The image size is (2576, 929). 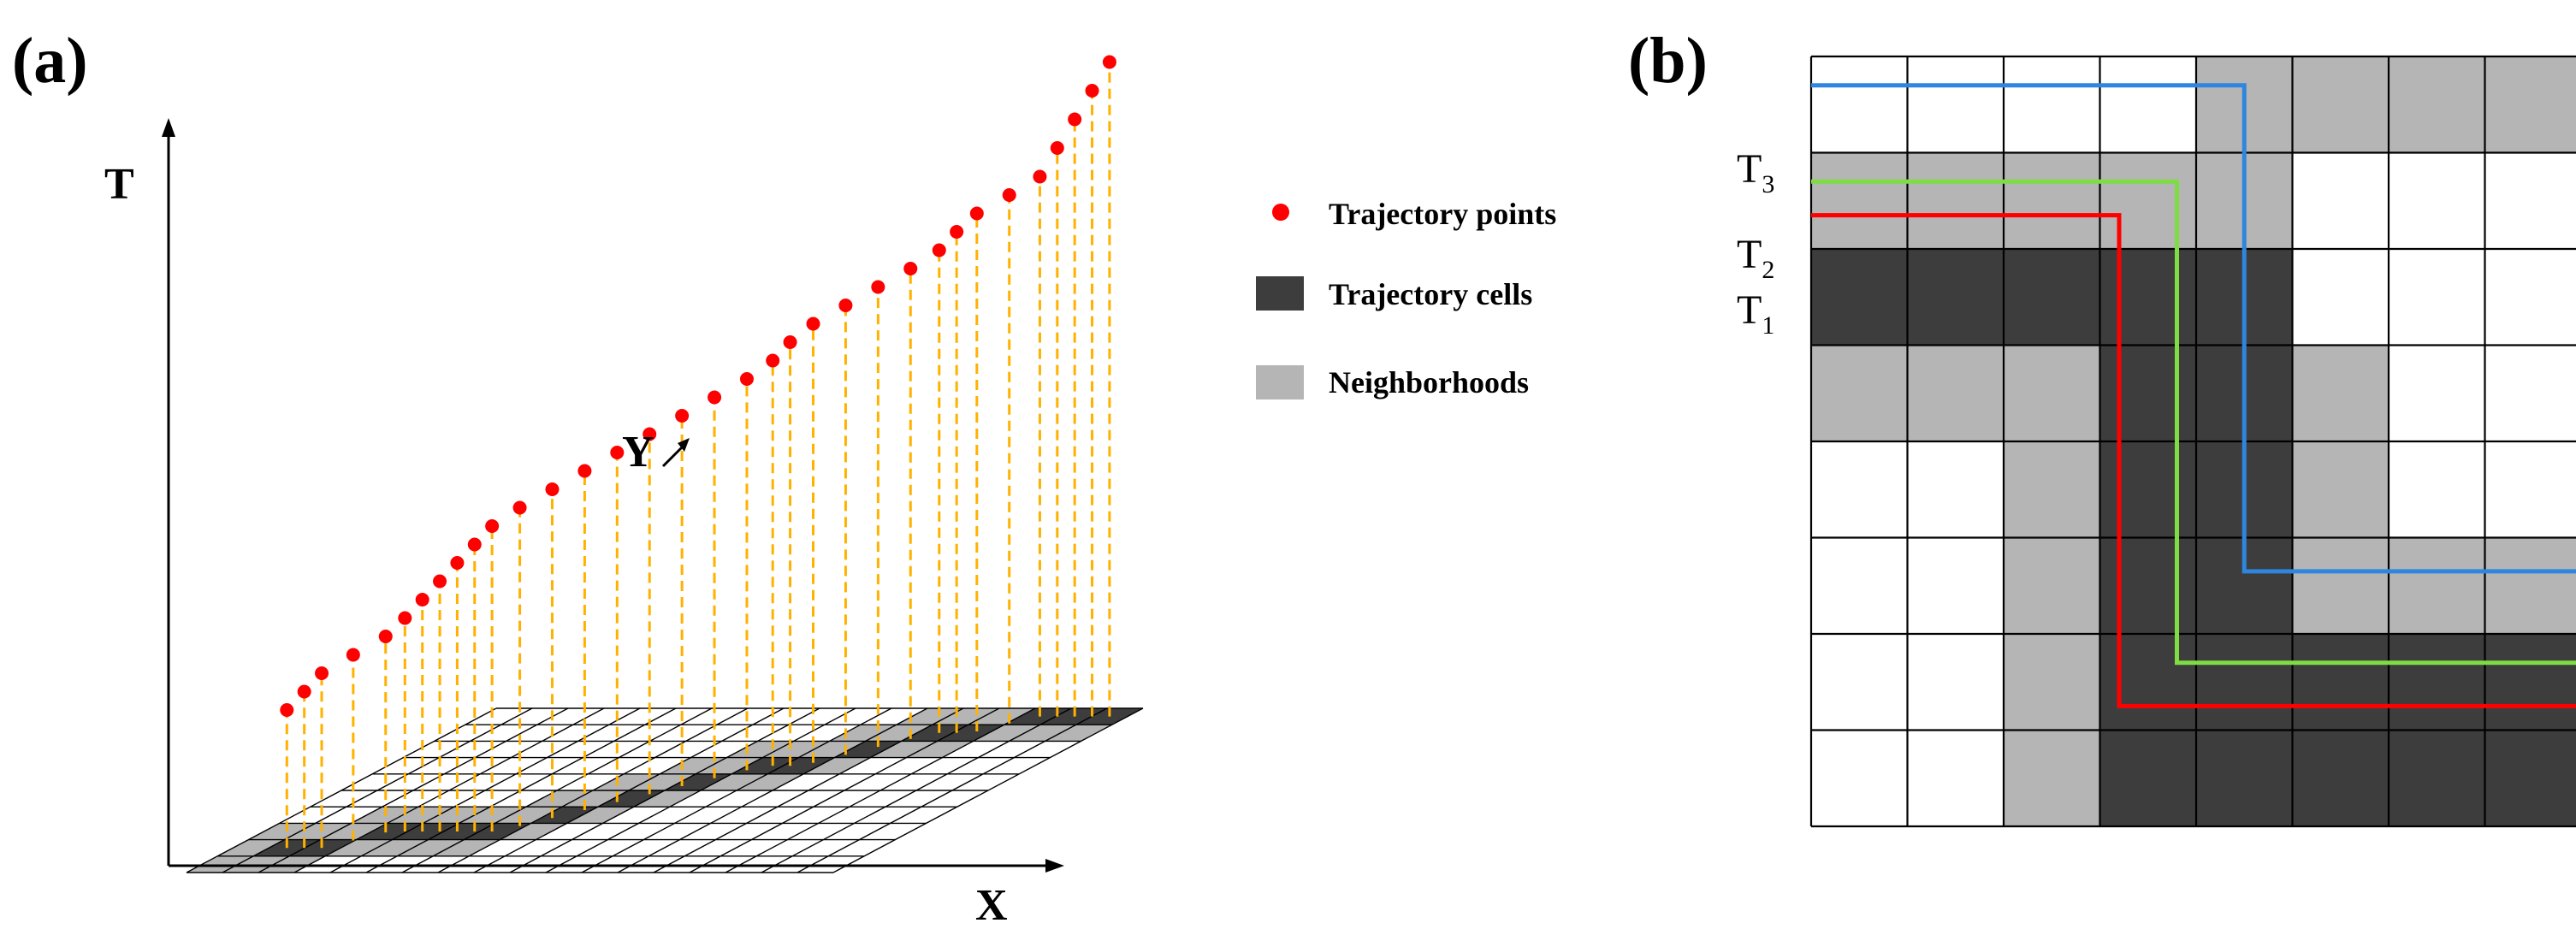 I want to click on panel-b-label: (b), so click(x=1668, y=61).